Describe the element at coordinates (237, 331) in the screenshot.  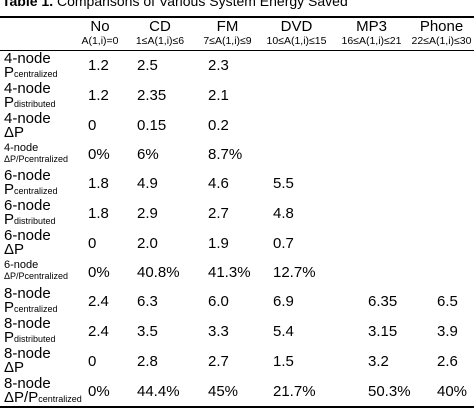
I see `table-row: 8-node Pdistributed 2.4 3.5 3.3 5.4 3.15 3.9` at that location.